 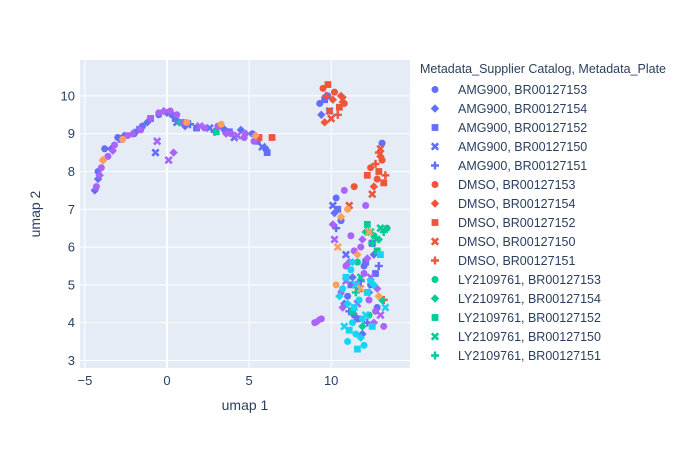 What do you see at coordinates (543, 108) in the screenshot?
I see `legend-item: AMG900, BR00127154` at bounding box center [543, 108].